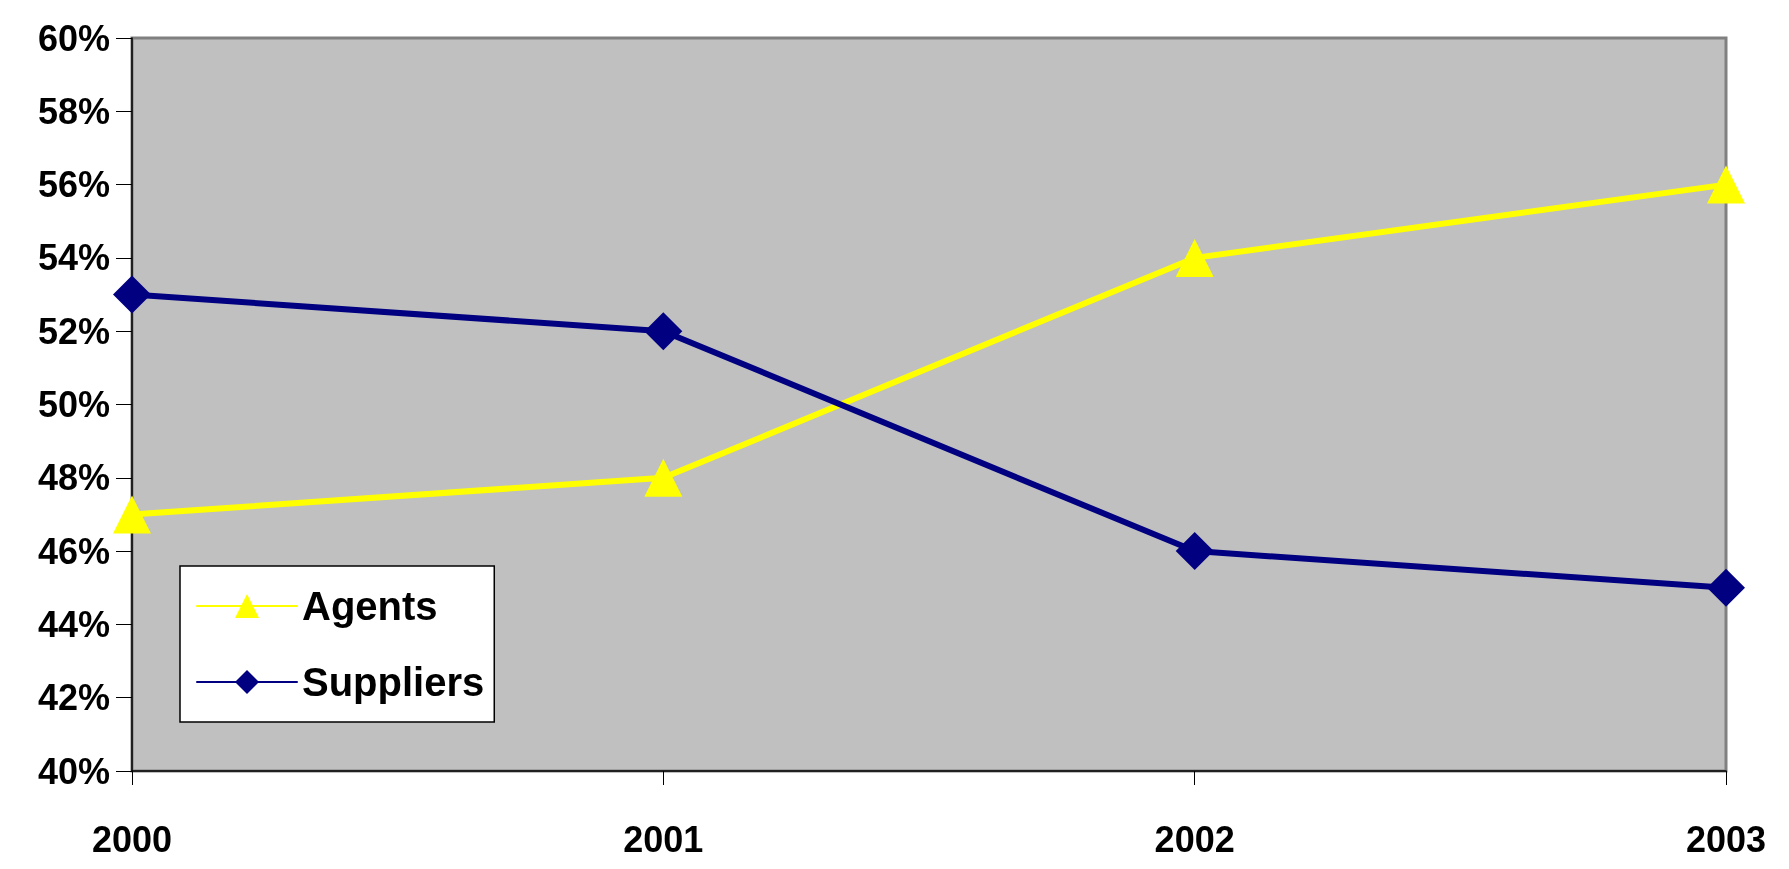  I want to click on legend-label: Agents, so click(370, 606).